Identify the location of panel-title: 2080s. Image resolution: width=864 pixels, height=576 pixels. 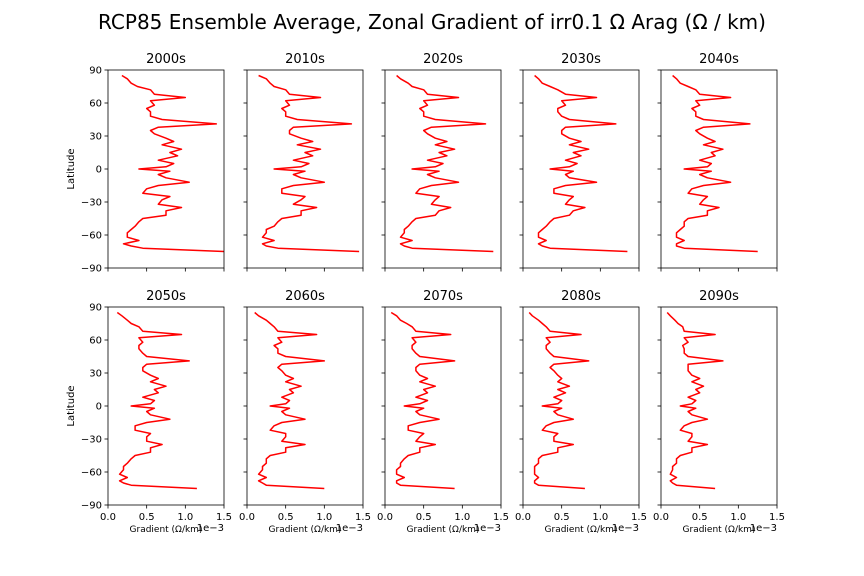
(581, 296).